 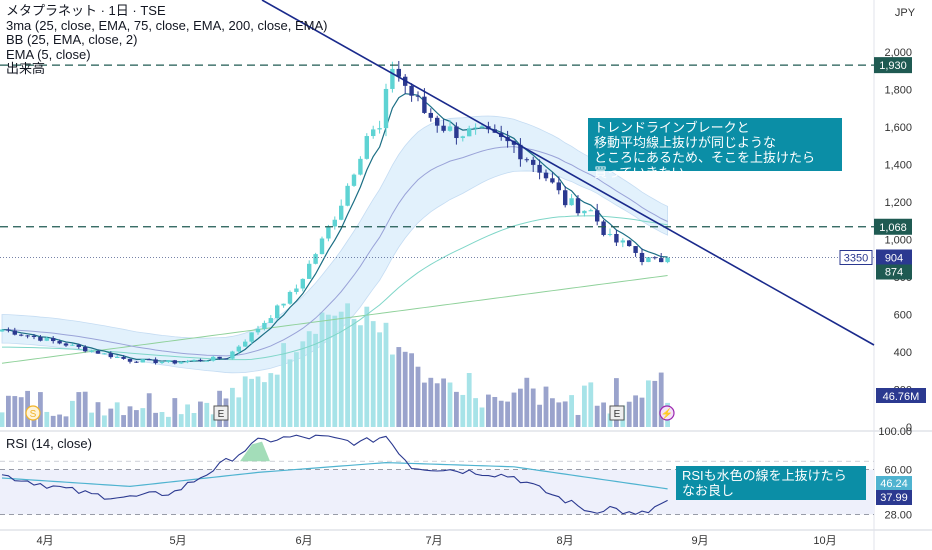 I want to click on indicator-volume: 出来高, so click(x=26, y=68).